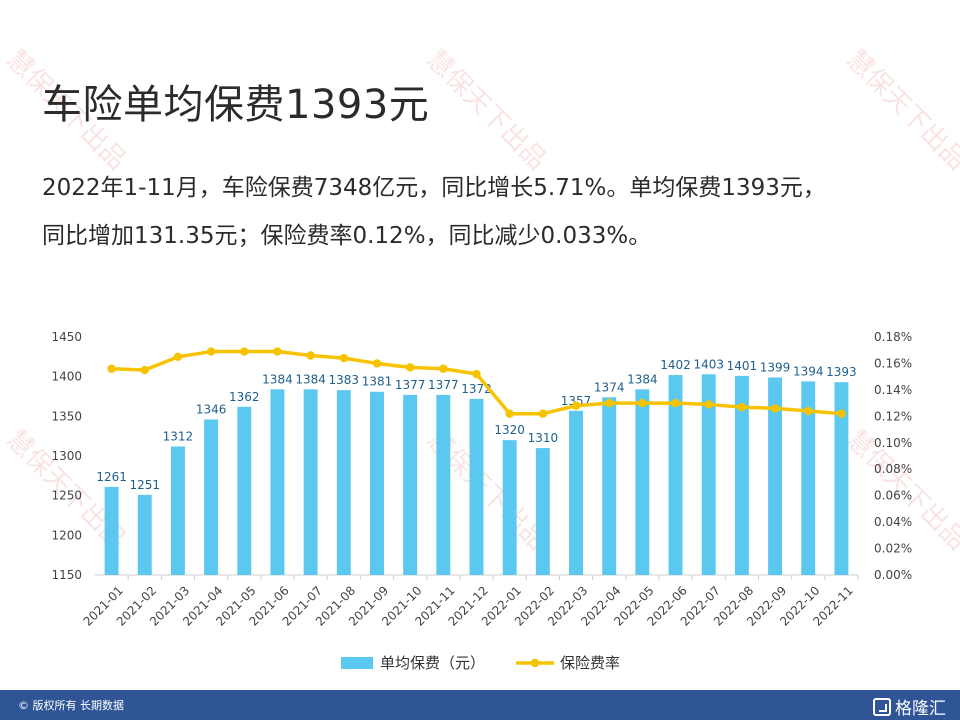  What do you see at coordinates (893, 575) in the screenshot?
I see `y-right-tick-label: 0.00%` at bounding box center [893, 575].